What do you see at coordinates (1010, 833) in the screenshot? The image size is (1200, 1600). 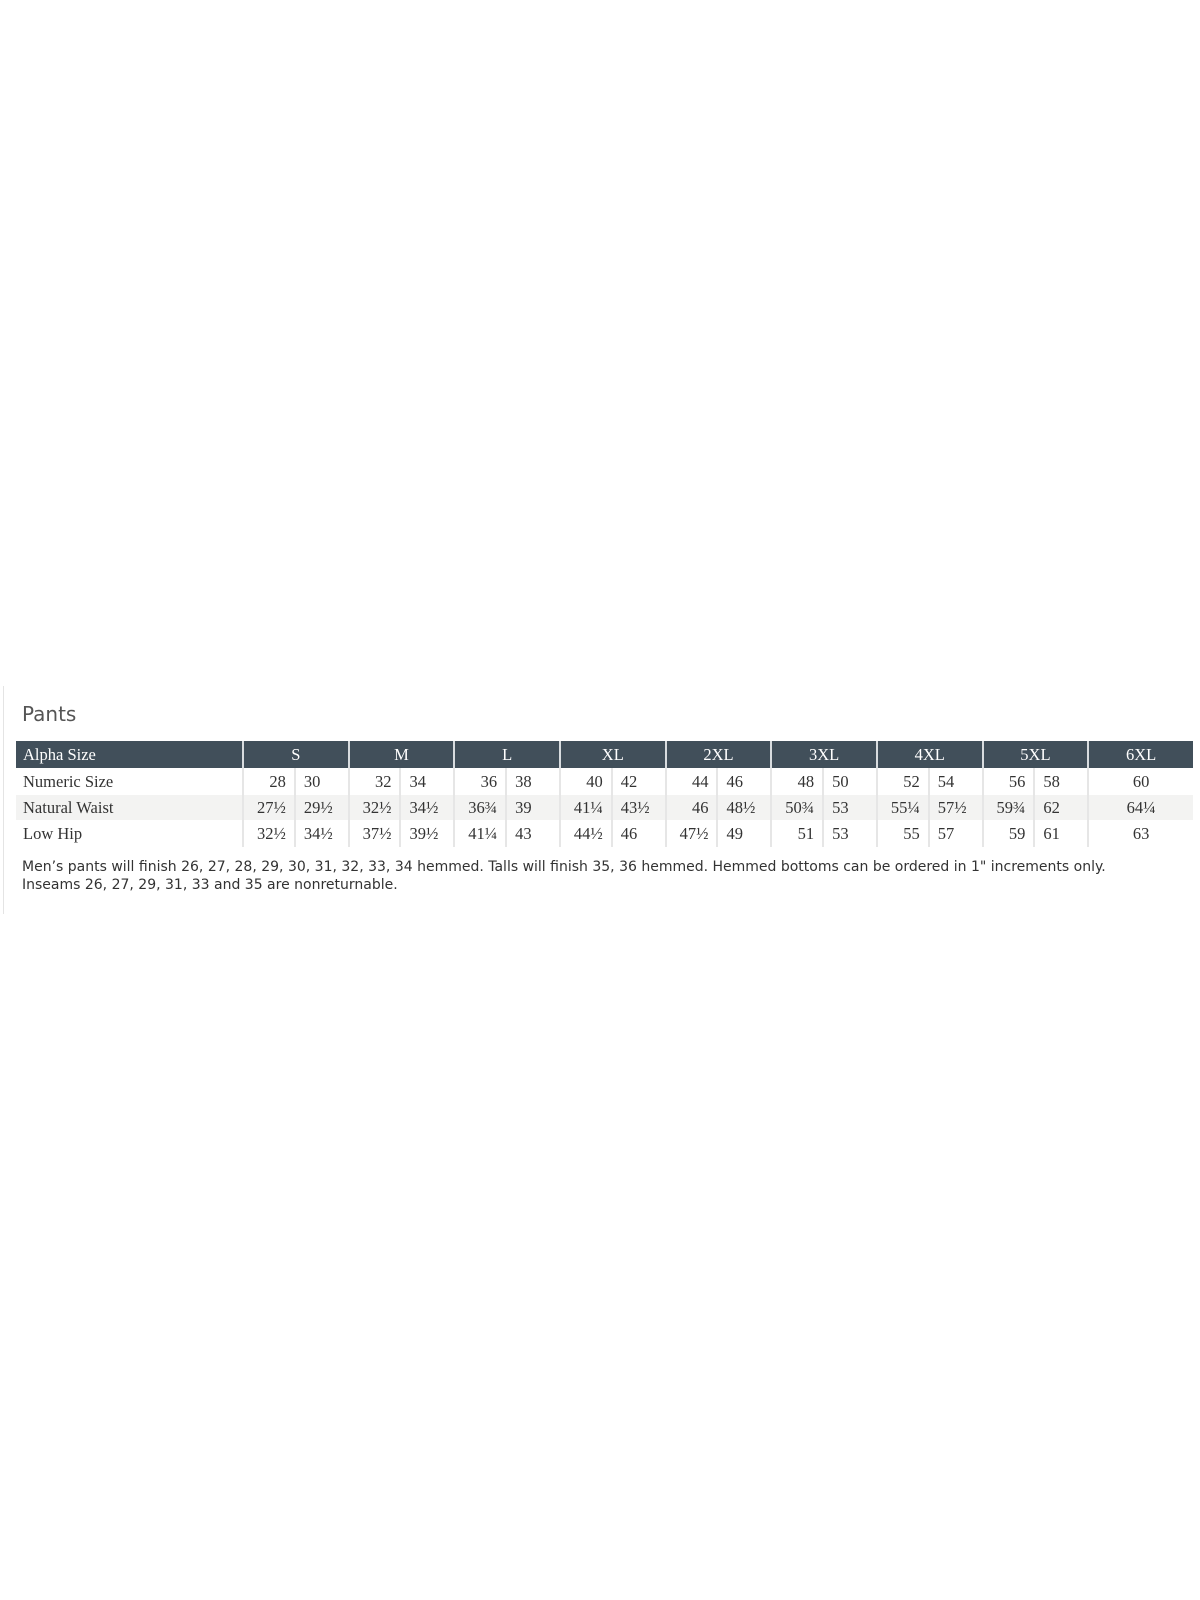 I see `value-cell: 59` at bounding box center [1010, 833].